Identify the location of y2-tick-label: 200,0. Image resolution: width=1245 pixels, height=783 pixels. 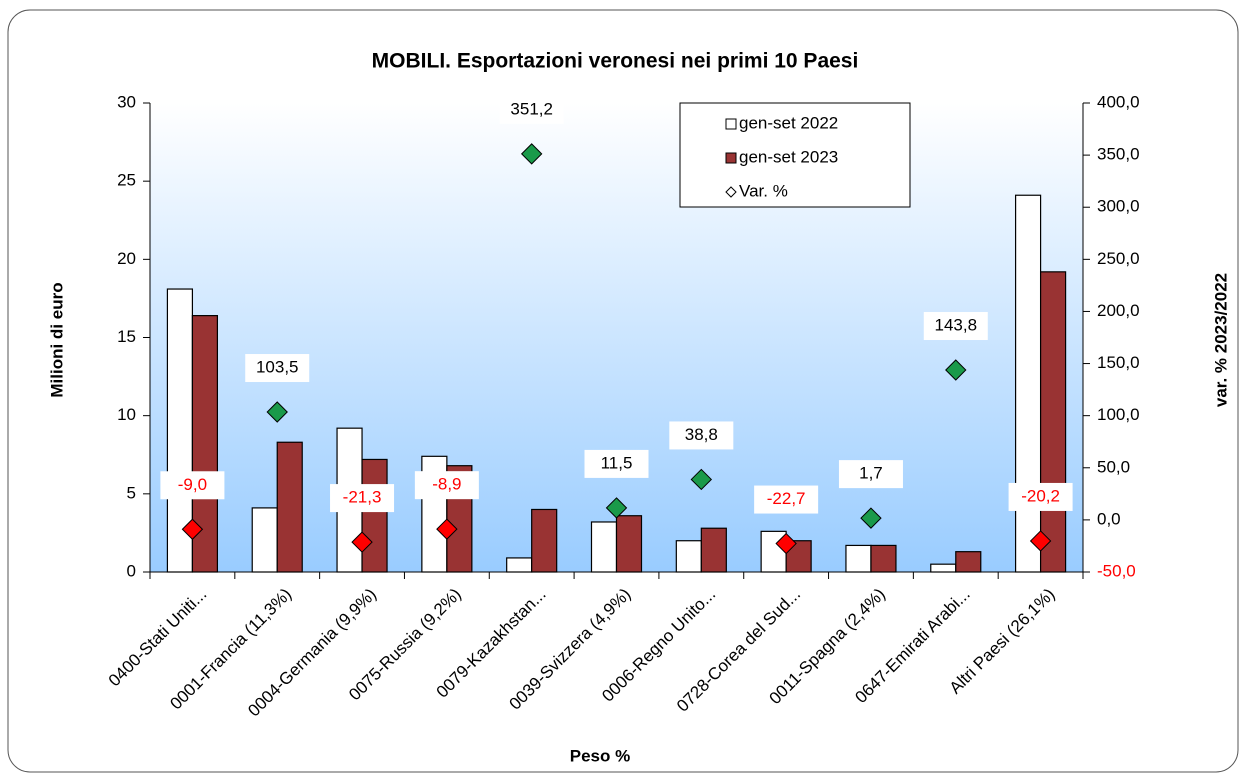
(1118, 310).